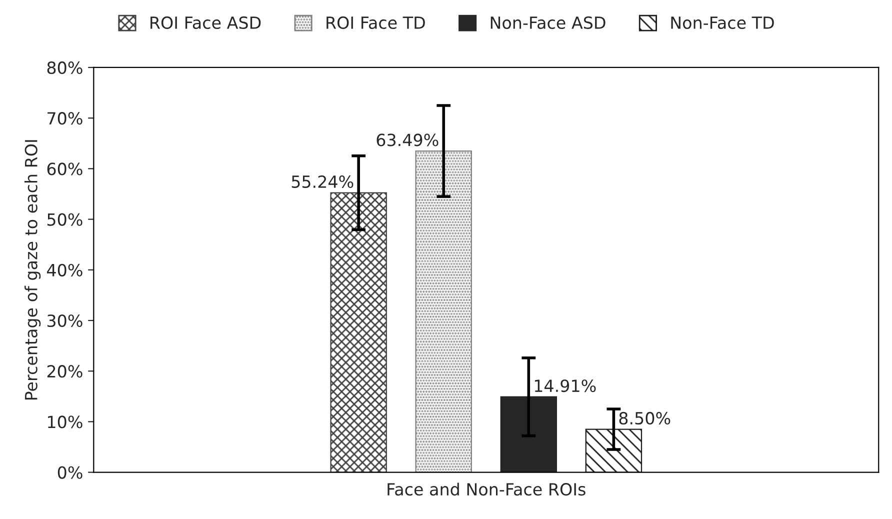  What do you see at coordinates (205, 22) in the screenshot?
I see `legend-label: ROI Face ASD` at bounding box center [205, 22].